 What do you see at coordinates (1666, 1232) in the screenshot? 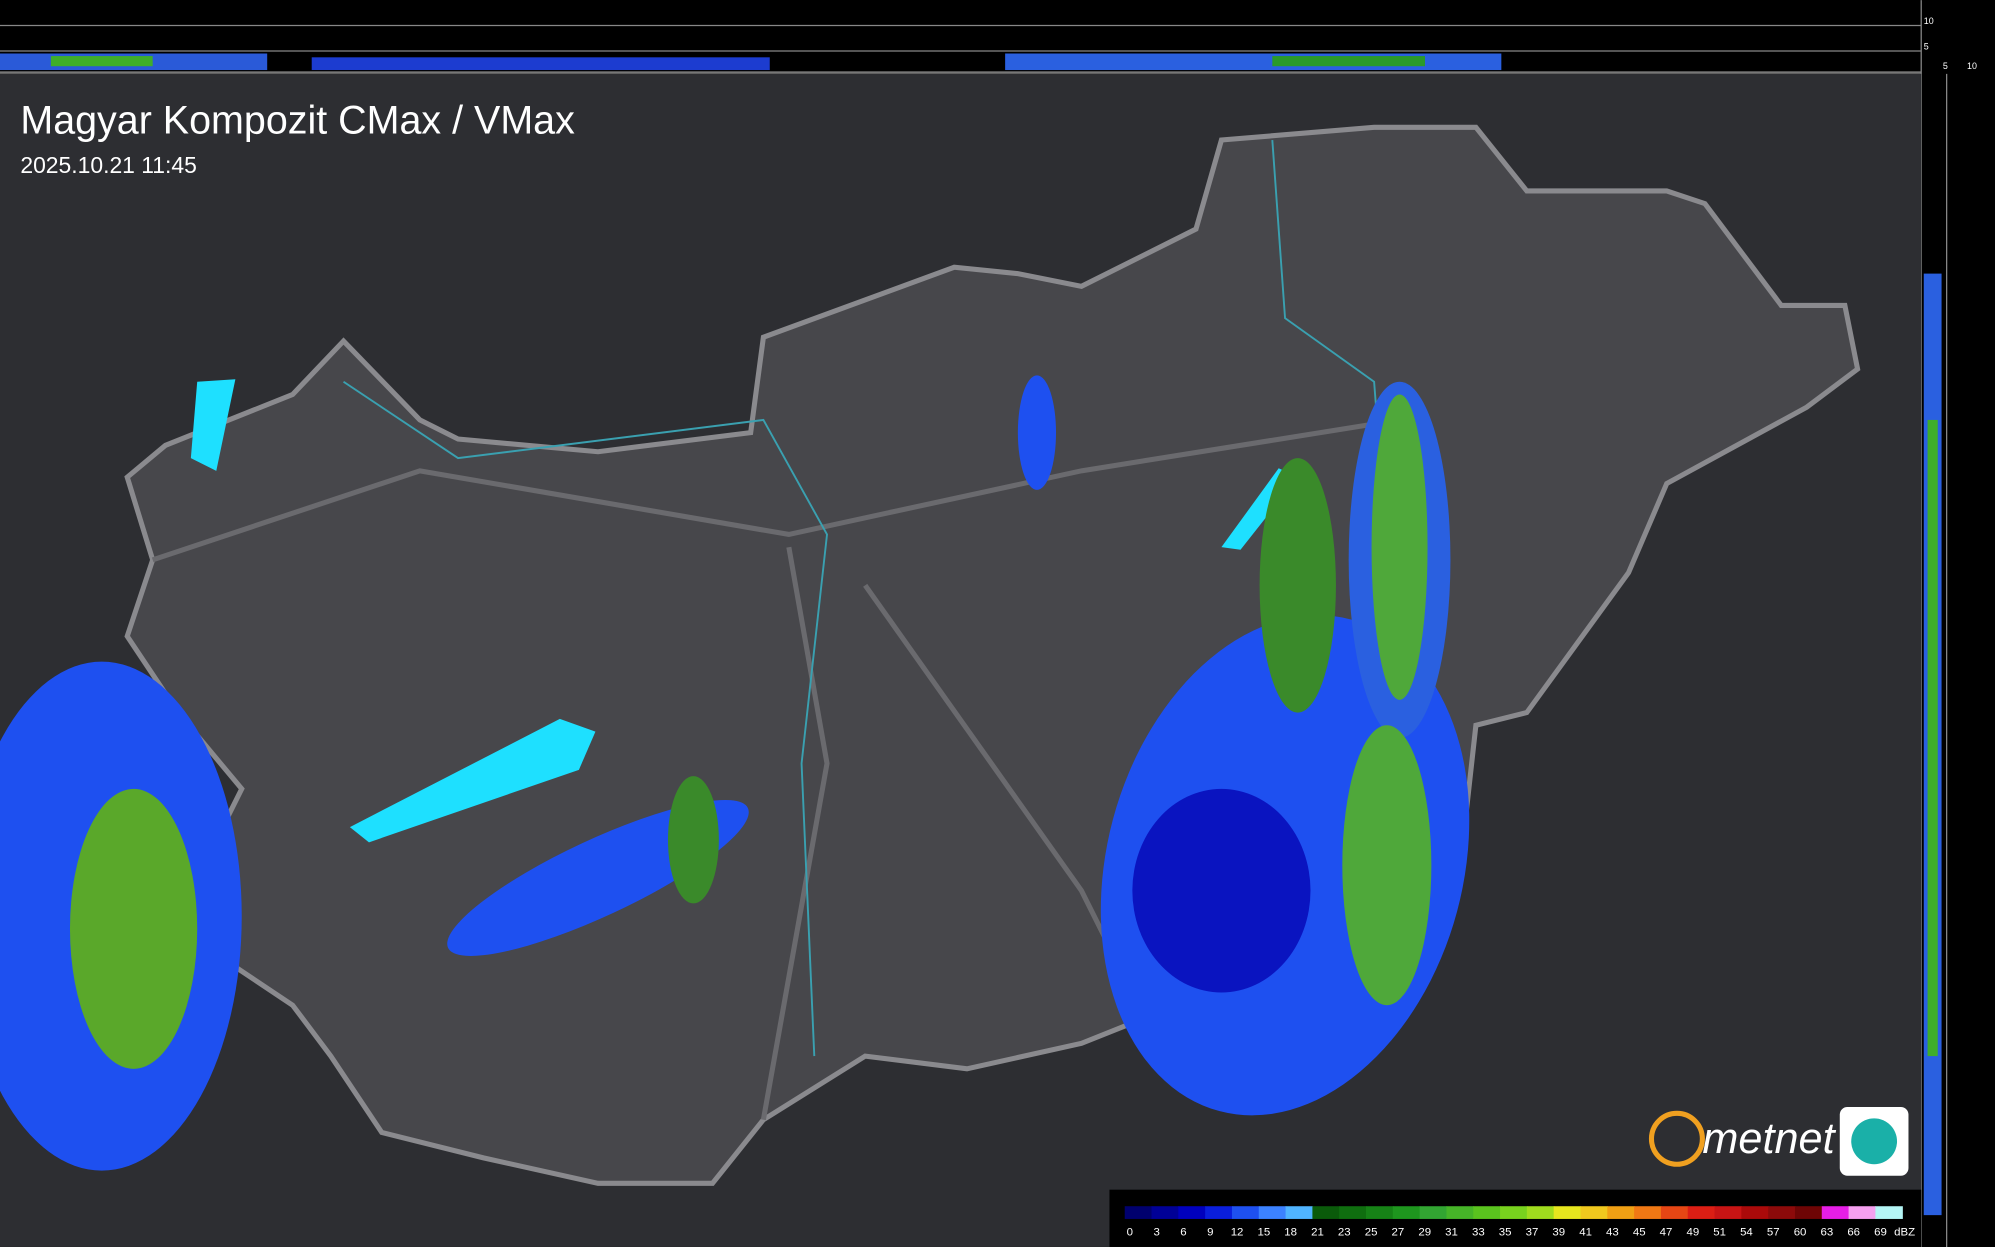
I see `legend-label: 47` at bounding box center [1666, 1232].